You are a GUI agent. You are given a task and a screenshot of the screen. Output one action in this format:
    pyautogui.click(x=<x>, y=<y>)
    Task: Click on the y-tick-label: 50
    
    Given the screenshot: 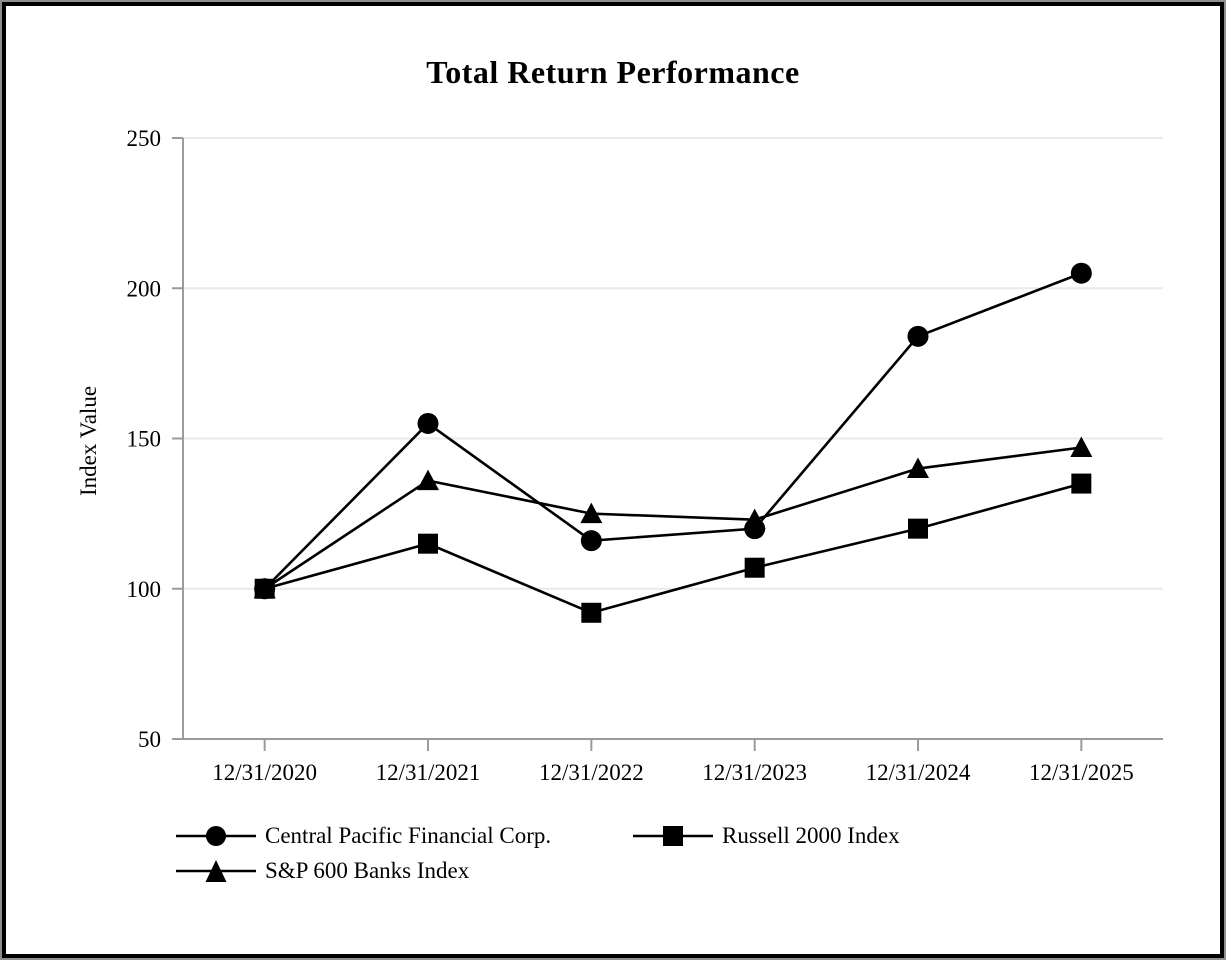 What is the action you would take?
    pyautogui.click(x=149, y=739)
    